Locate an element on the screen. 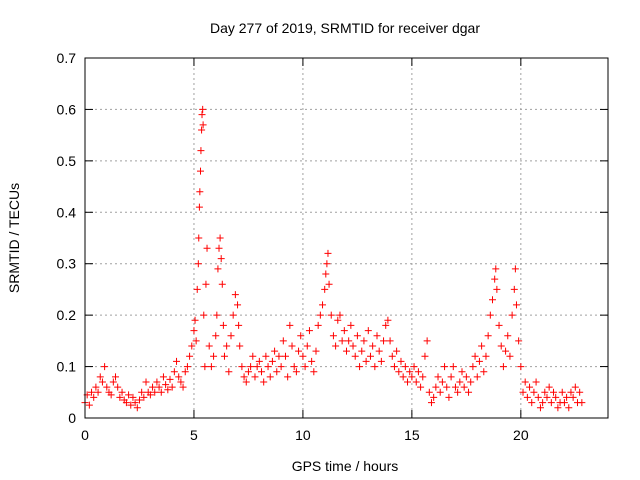 The width and height of the screenshot is (640, 480). y-tick-label: 0.6 is located at coordinates (67, 109).